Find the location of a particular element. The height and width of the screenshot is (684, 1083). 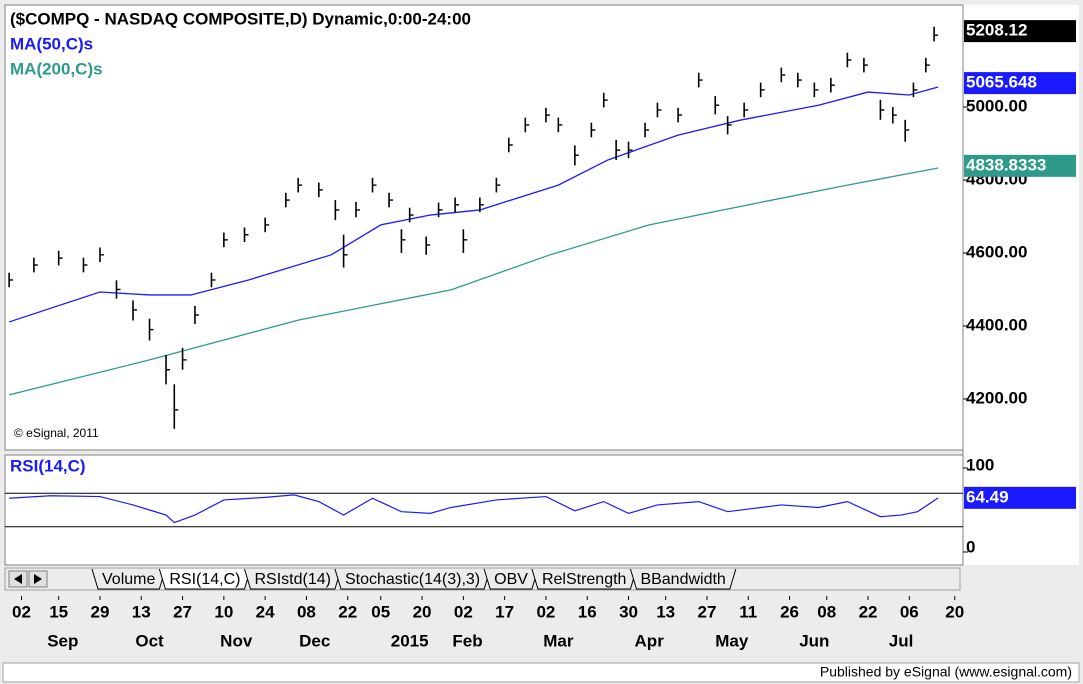

tab-label: Volume is located at coordinates (128, 579).